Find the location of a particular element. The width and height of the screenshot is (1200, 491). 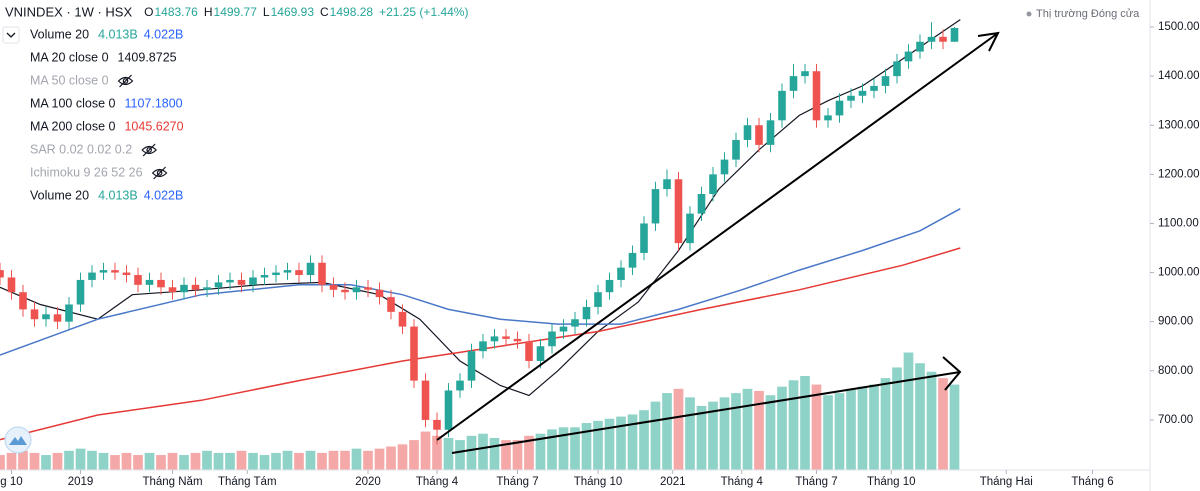

collapse-button is located at coordinates (11, 35).